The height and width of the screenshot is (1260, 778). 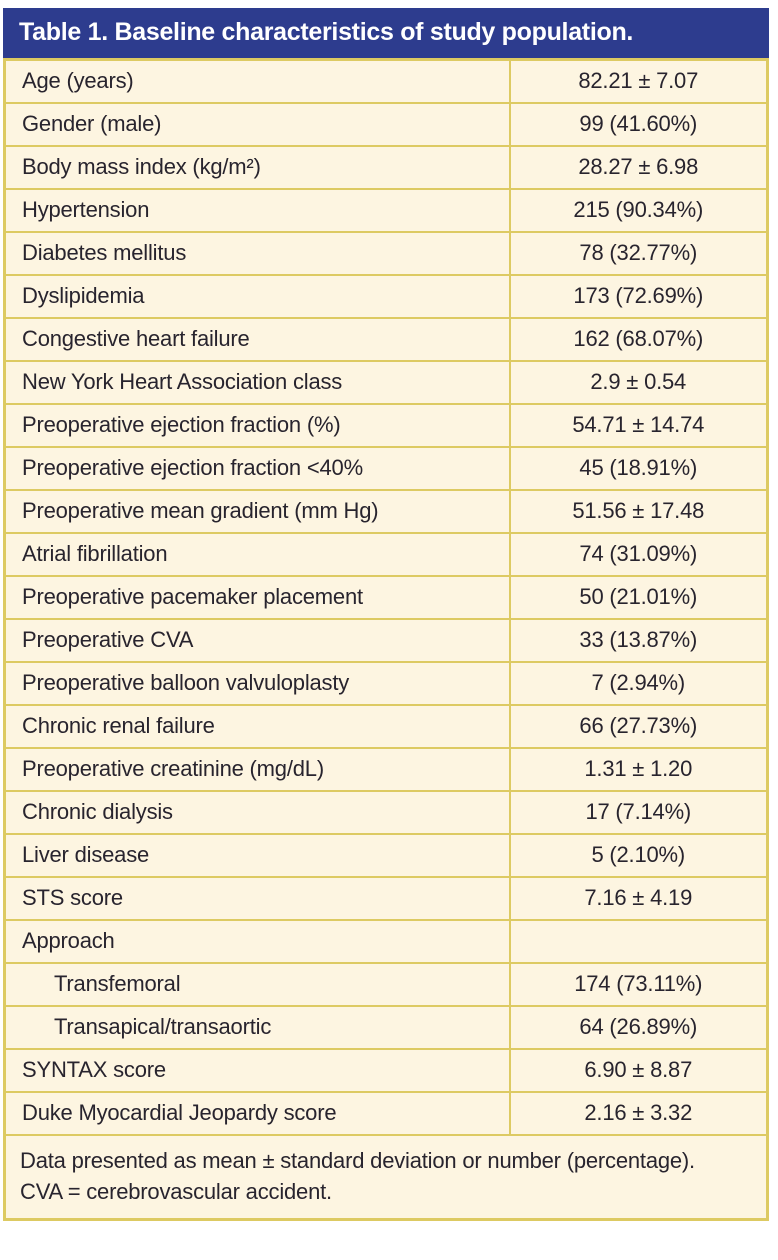 I want to click on table-row: Transapical/transaortic 64 (26.89%), so click(x=386, y=1027).